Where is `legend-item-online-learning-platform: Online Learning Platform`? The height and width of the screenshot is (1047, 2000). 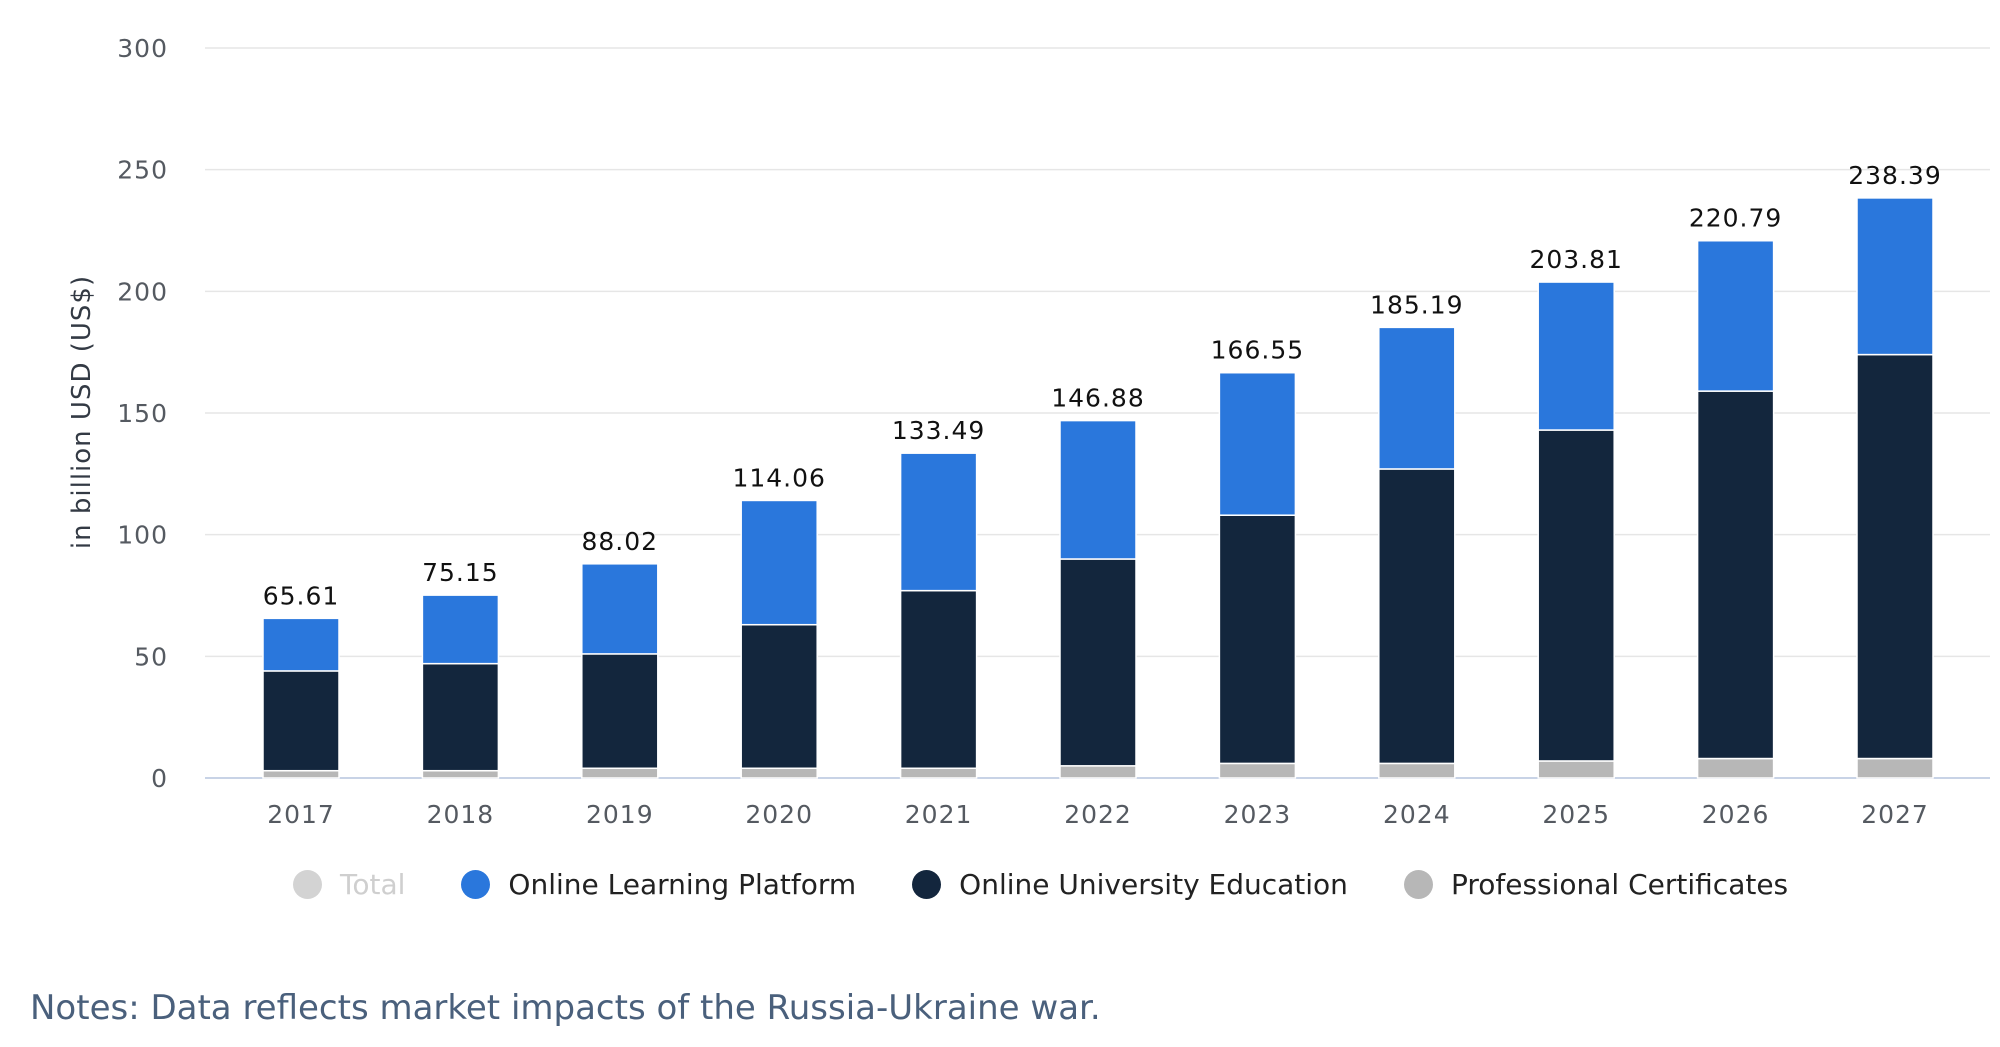
legend-item-online-learning-platform: Online Learning Platform is located at coordinates (658, 884).